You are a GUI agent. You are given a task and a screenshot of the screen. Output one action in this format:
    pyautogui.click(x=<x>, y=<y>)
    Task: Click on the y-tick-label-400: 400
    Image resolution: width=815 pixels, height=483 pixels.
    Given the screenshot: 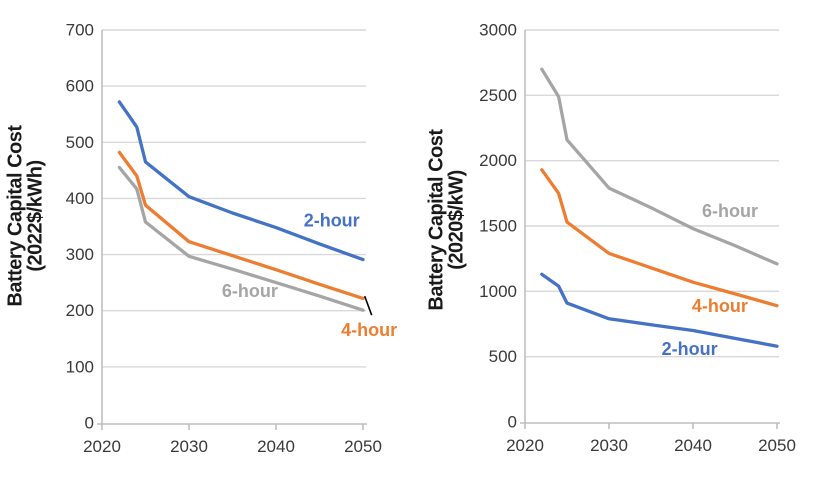 What is the action you would take?
    pyautogui.click(x=80, y=198)
    